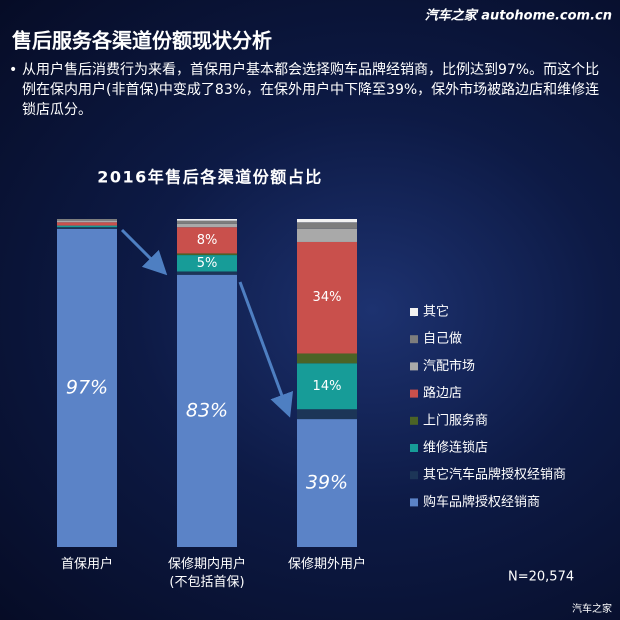 This screenshot has height=620, width=620. What do you see at coordinates (494, 475) in the screenshot?
I see `legend-label: 其它汽车品牌授权经销商` at bounding box center [494, 475].